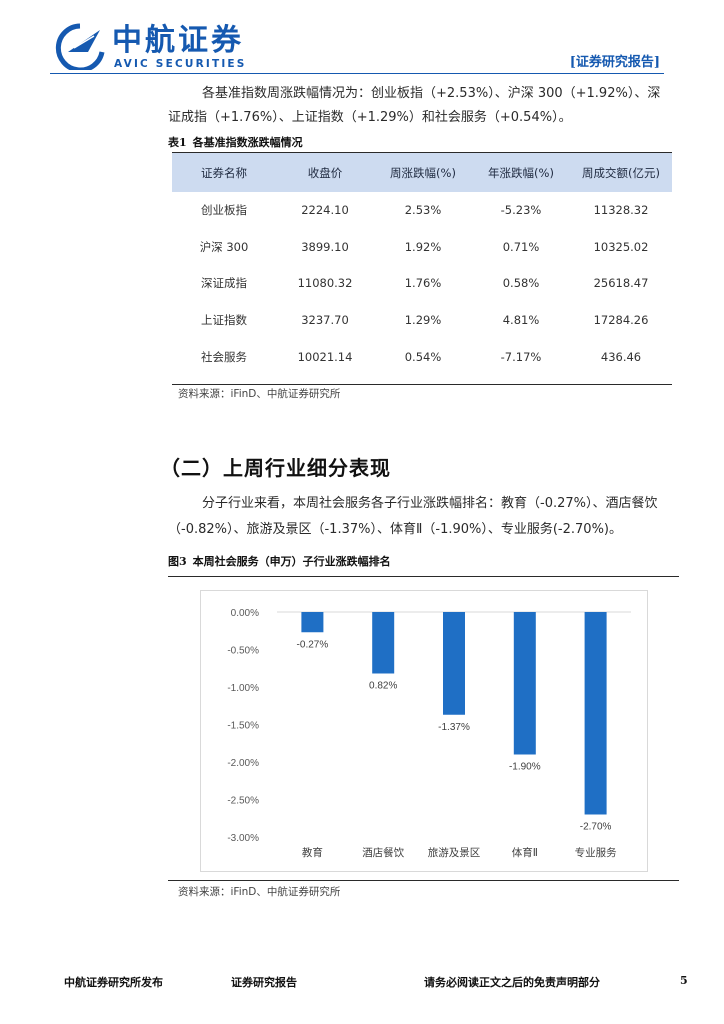 This screenshot has width=724, height=1024. Describe the element at coordinates (525, 767) in the screenshot. I see `data-label: -1.90%` at that location.